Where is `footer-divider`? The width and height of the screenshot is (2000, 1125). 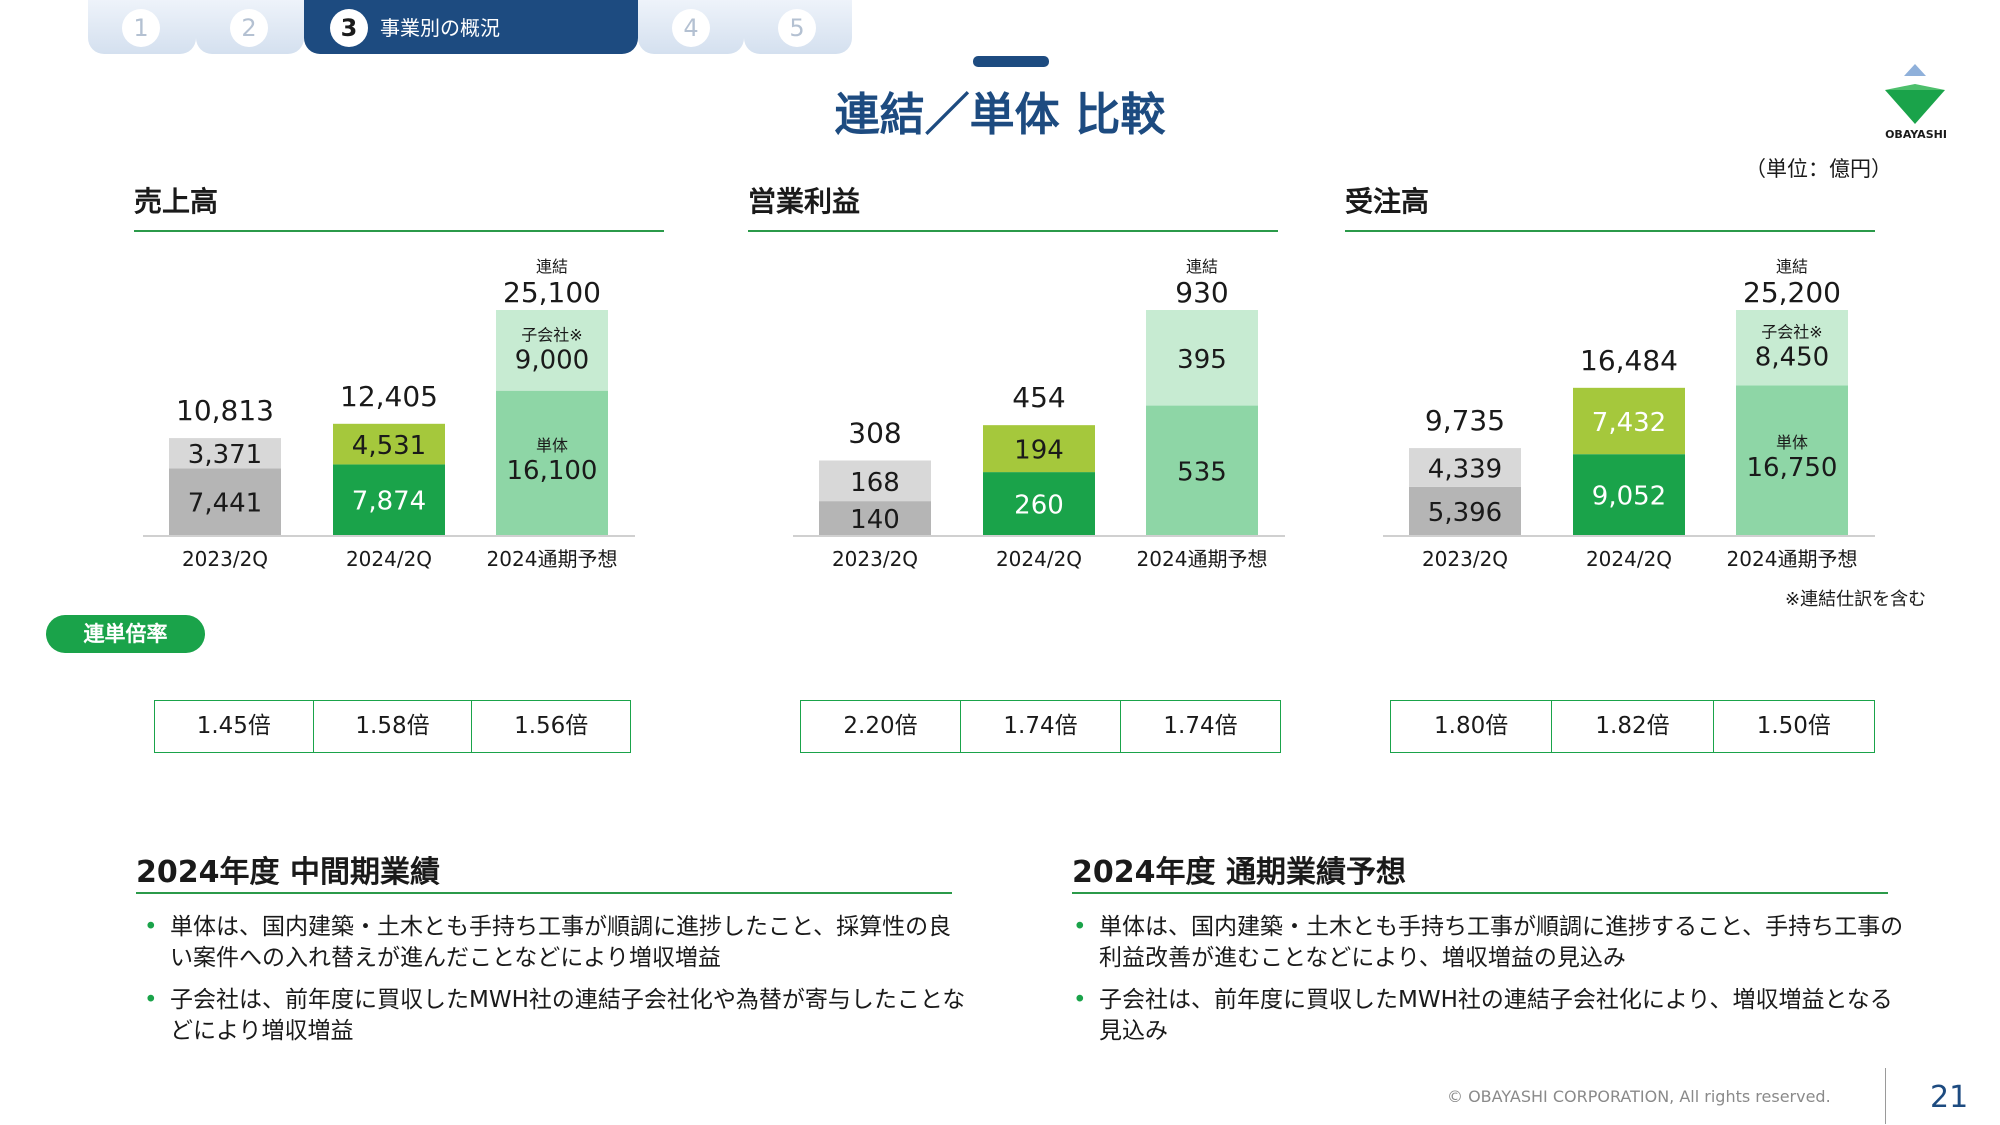 footer-divider is located at coordinates (1885, 1096).